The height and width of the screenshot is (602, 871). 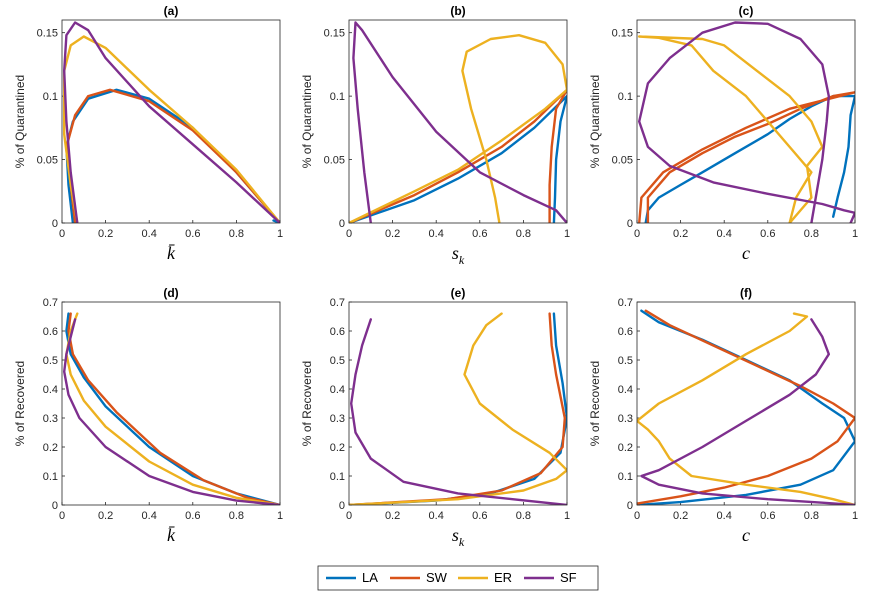 I want to click on series-line-c-sw, so click(x=746, y=157).